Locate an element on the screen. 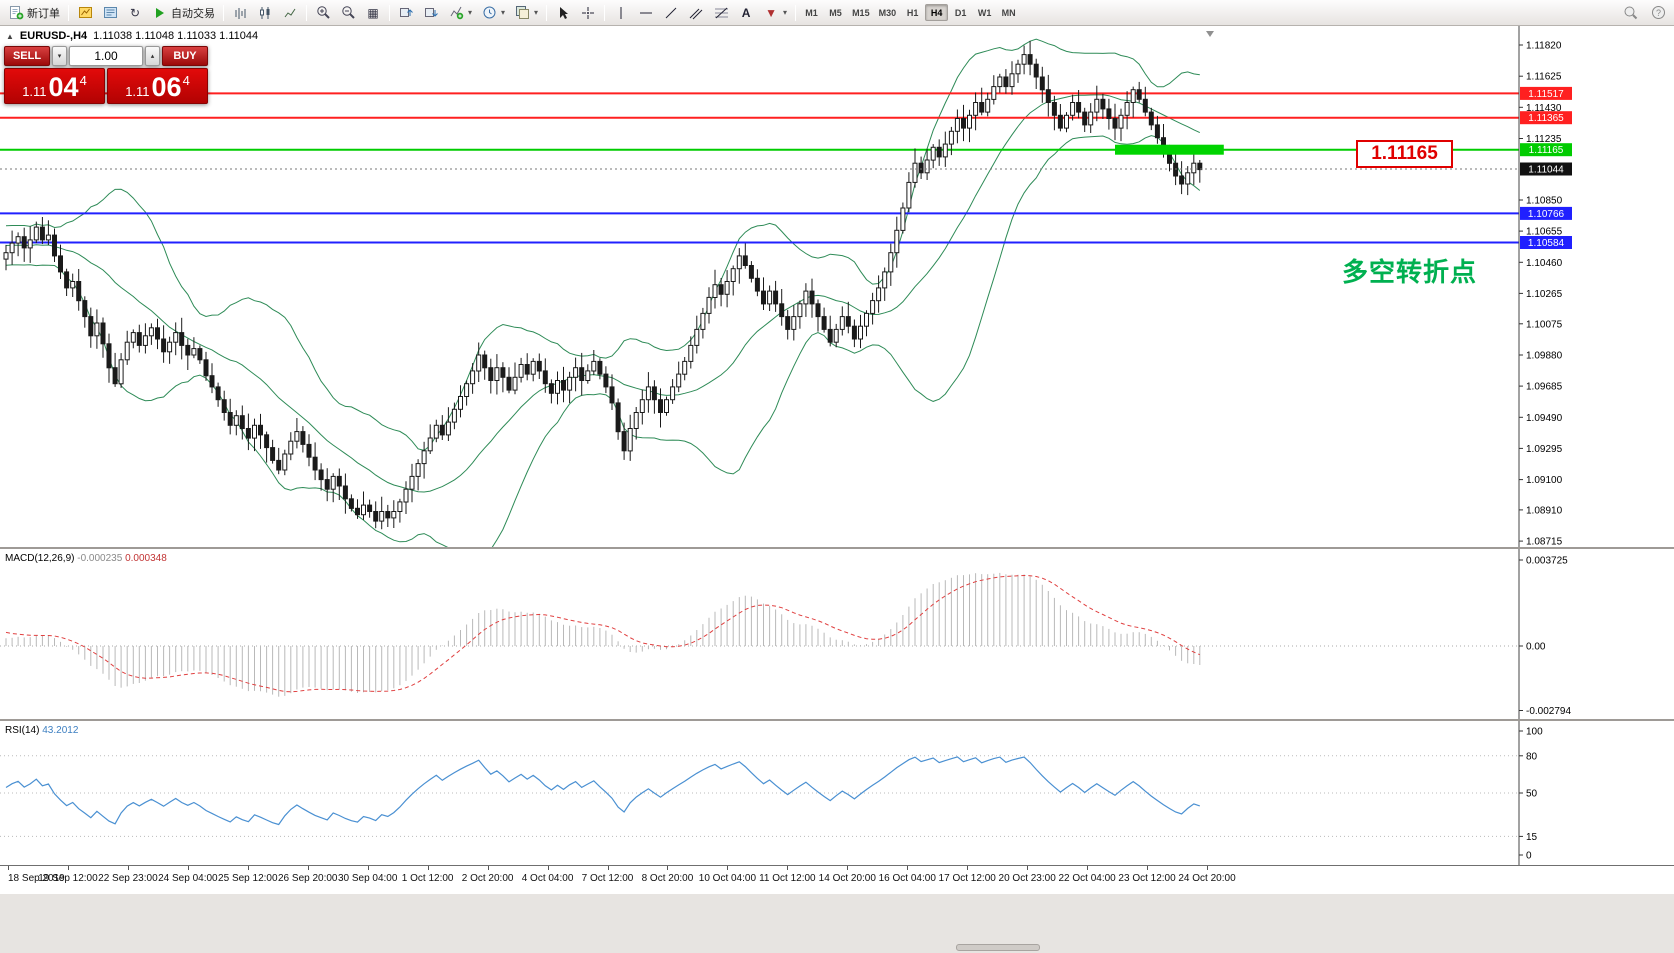 The image size is (1674, 953). timeframe-button-h4: H4 is located at coordinates (937, 12).